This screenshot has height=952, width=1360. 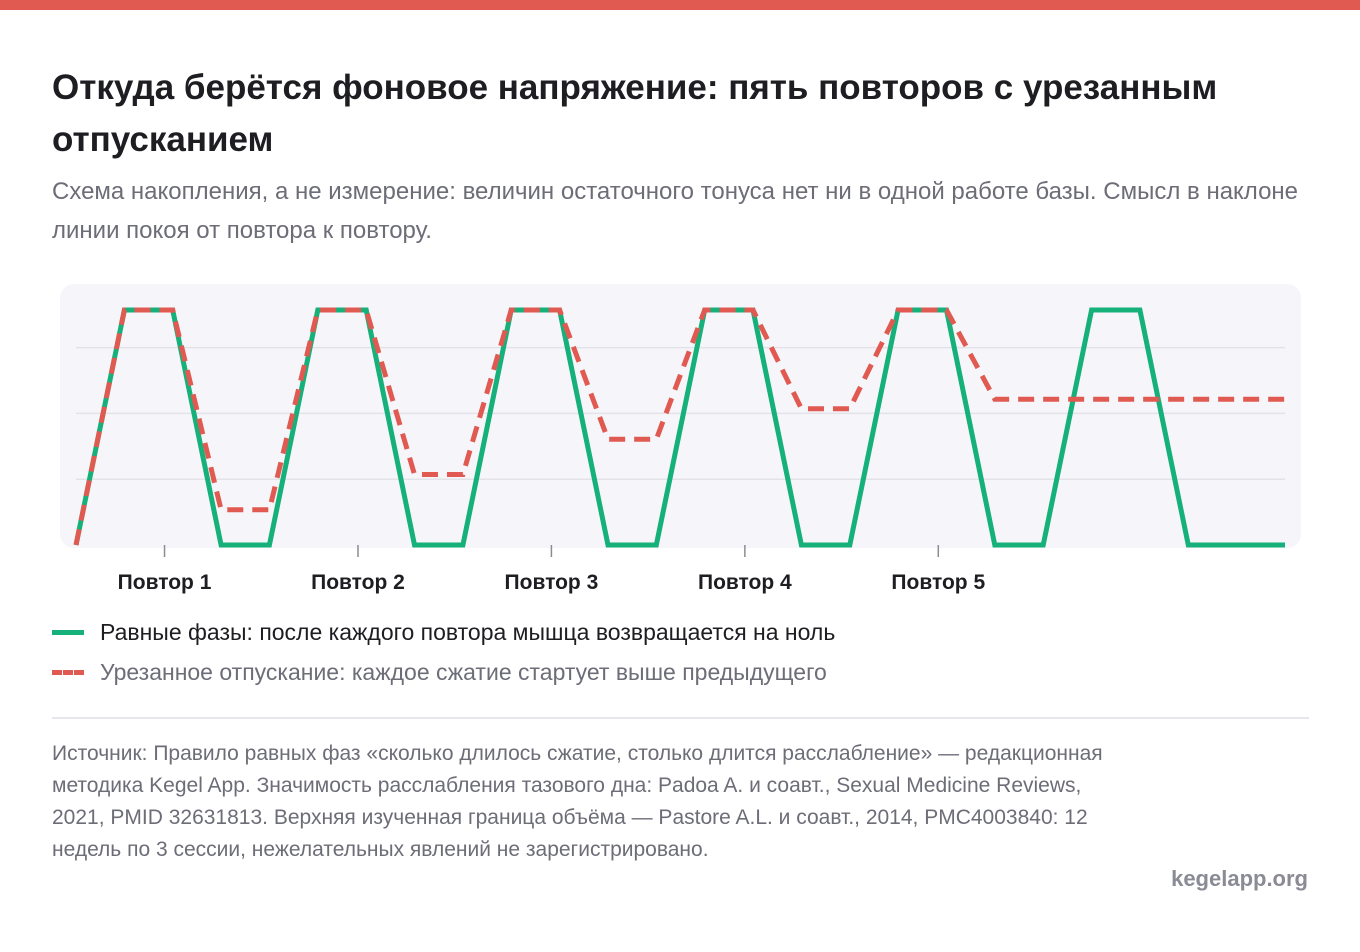 What do you see at coordinates (165, 582) in the screenshot?
I see `x-tick-label-1: Повтор 1` at bounding box center [165, 582].